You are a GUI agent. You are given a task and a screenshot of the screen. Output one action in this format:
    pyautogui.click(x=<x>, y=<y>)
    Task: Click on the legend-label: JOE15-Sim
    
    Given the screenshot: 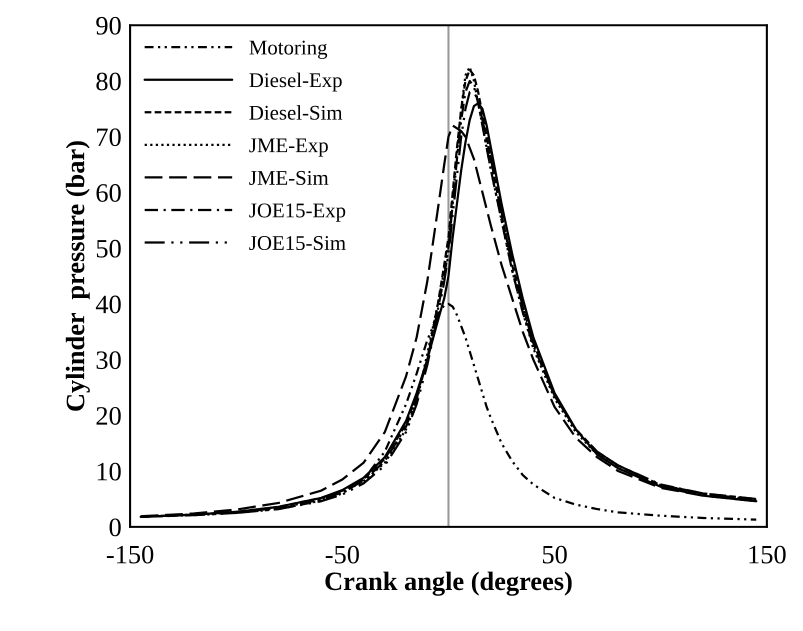 What is the action you would take?
    pyautogui.click(x=297, y=243)
    